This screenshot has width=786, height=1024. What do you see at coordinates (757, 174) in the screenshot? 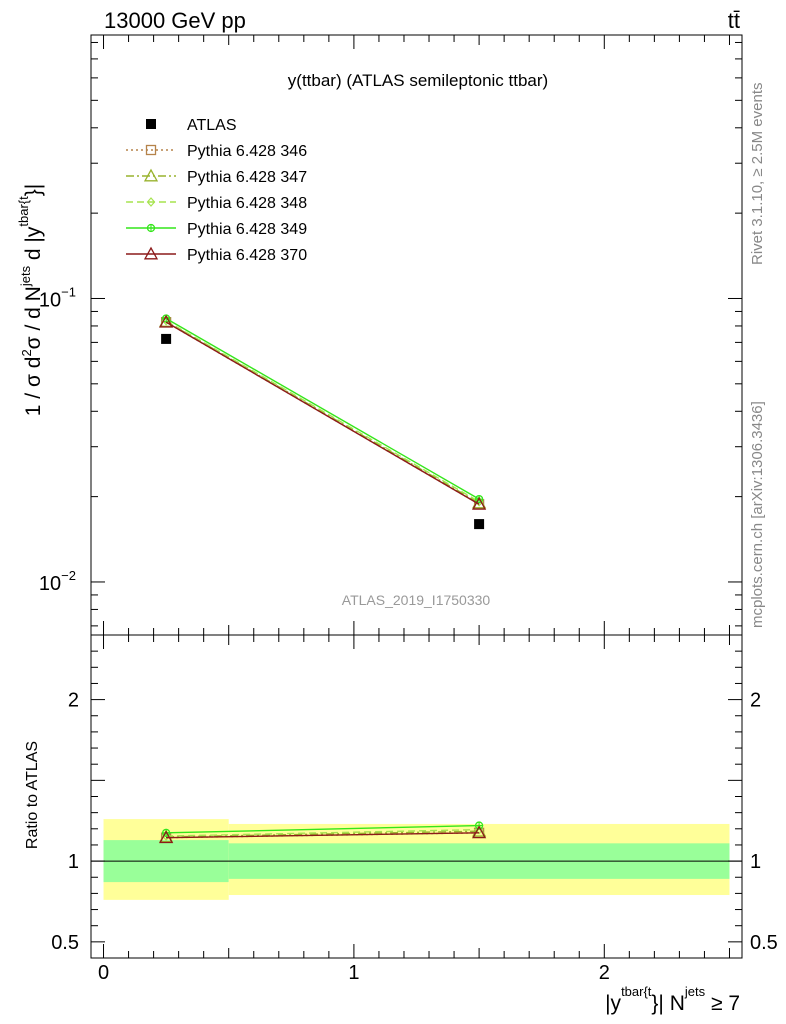
I see `rivet-label: Rivet 3.1.10, ≥ 2.5M events` at bounding box center [757, 174].